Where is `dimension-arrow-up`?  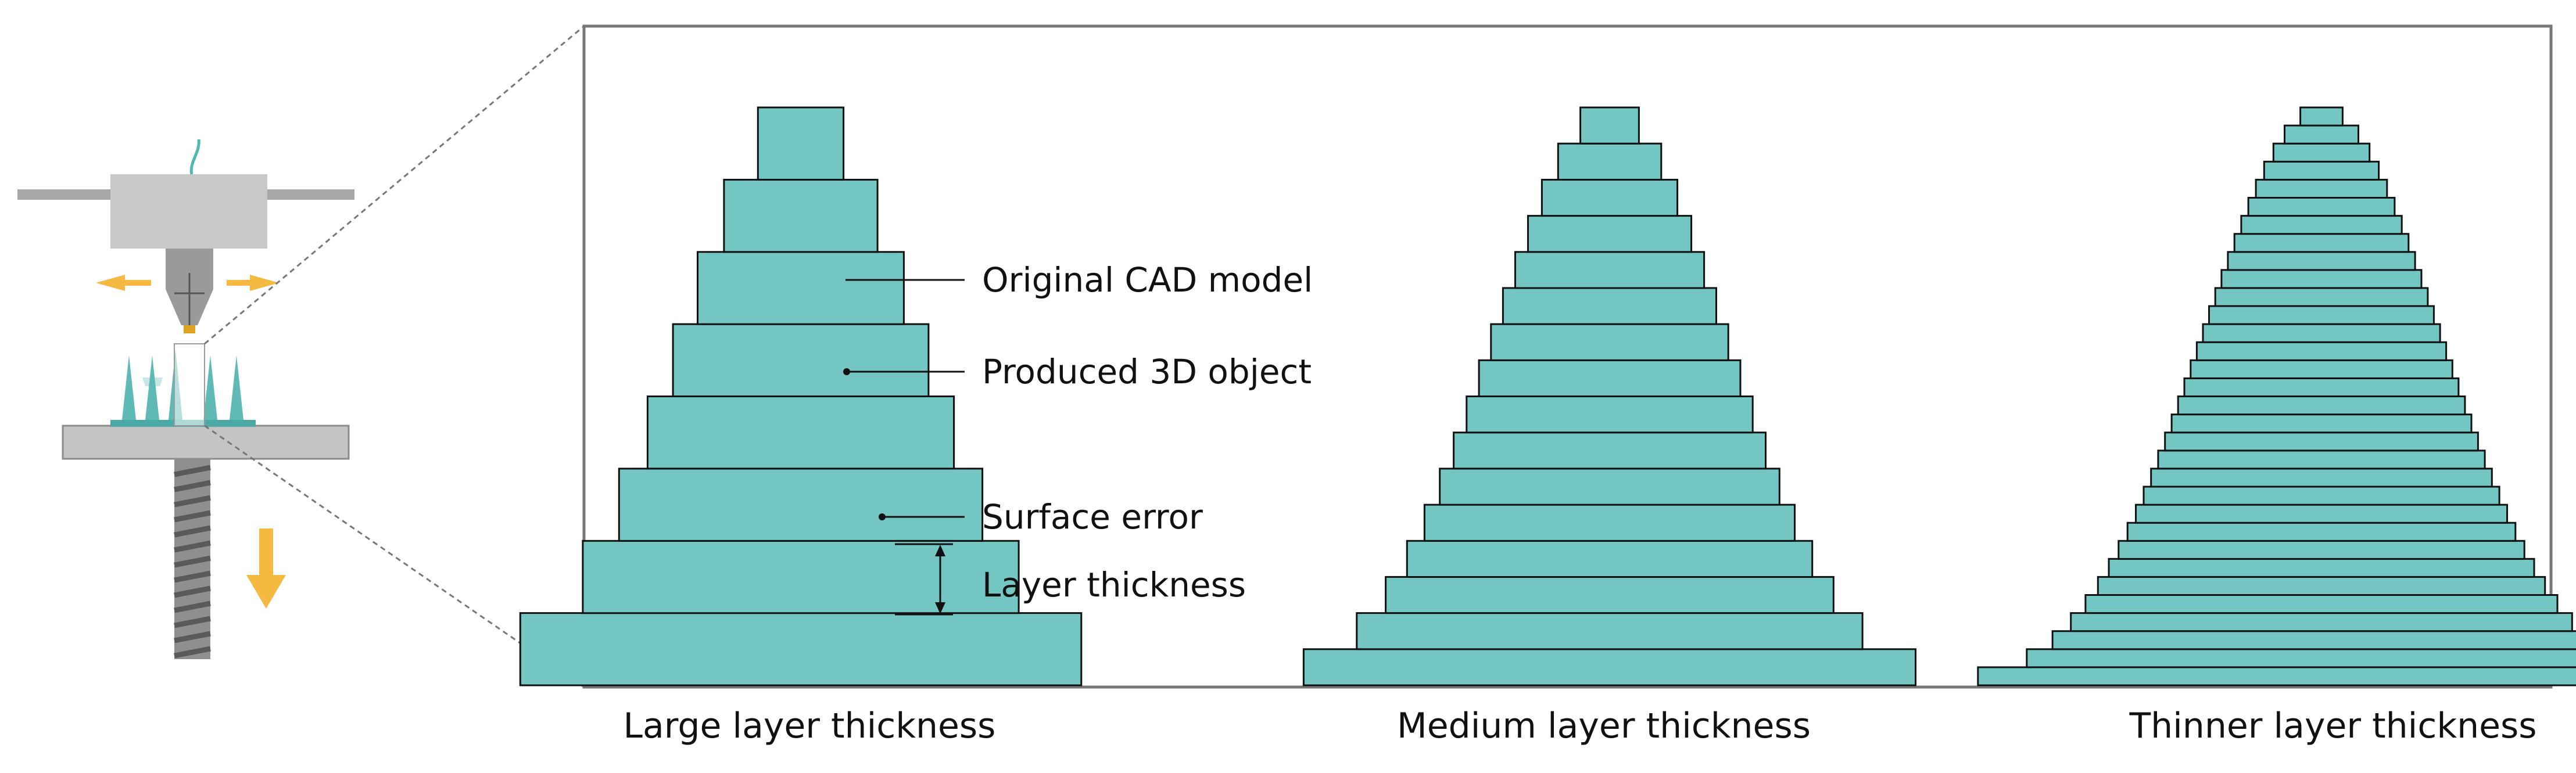 dimension-arrow-up is located at coordinates (940, 550).